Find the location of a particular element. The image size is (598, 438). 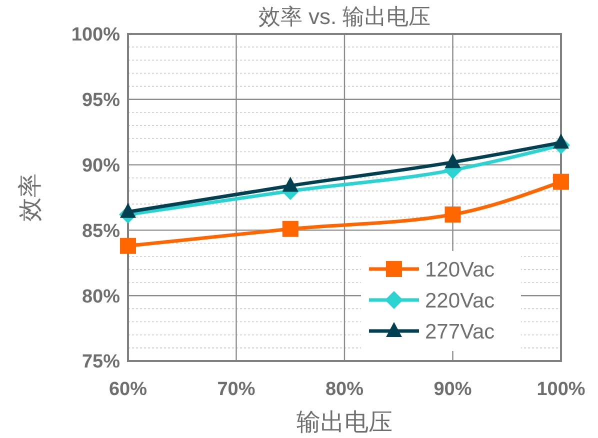

x-tick-label: 80% is located at coordinates (344, 389).